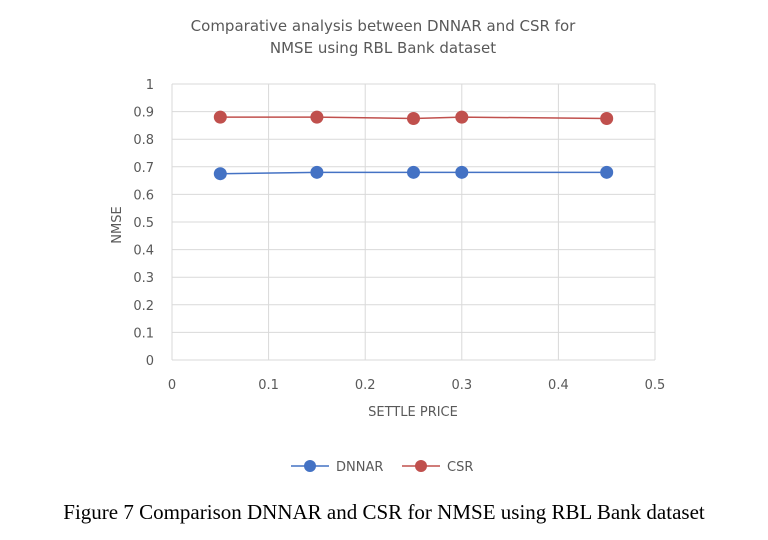 The width and height of the screenshot is (768, 540). I want to click on y-axis-label: NMSE, so click(117, 224).